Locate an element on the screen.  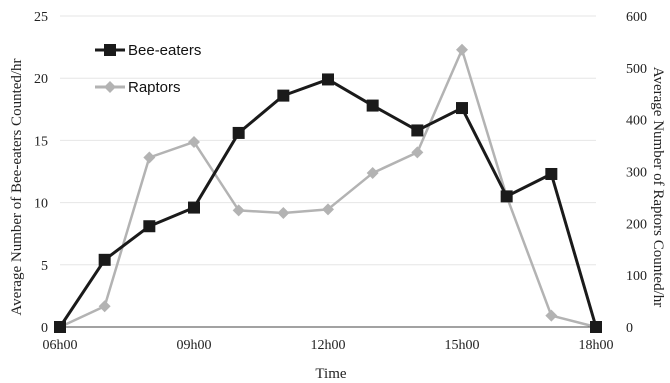
legend-item: Bee-eaters is located at coordinates (148, 50).